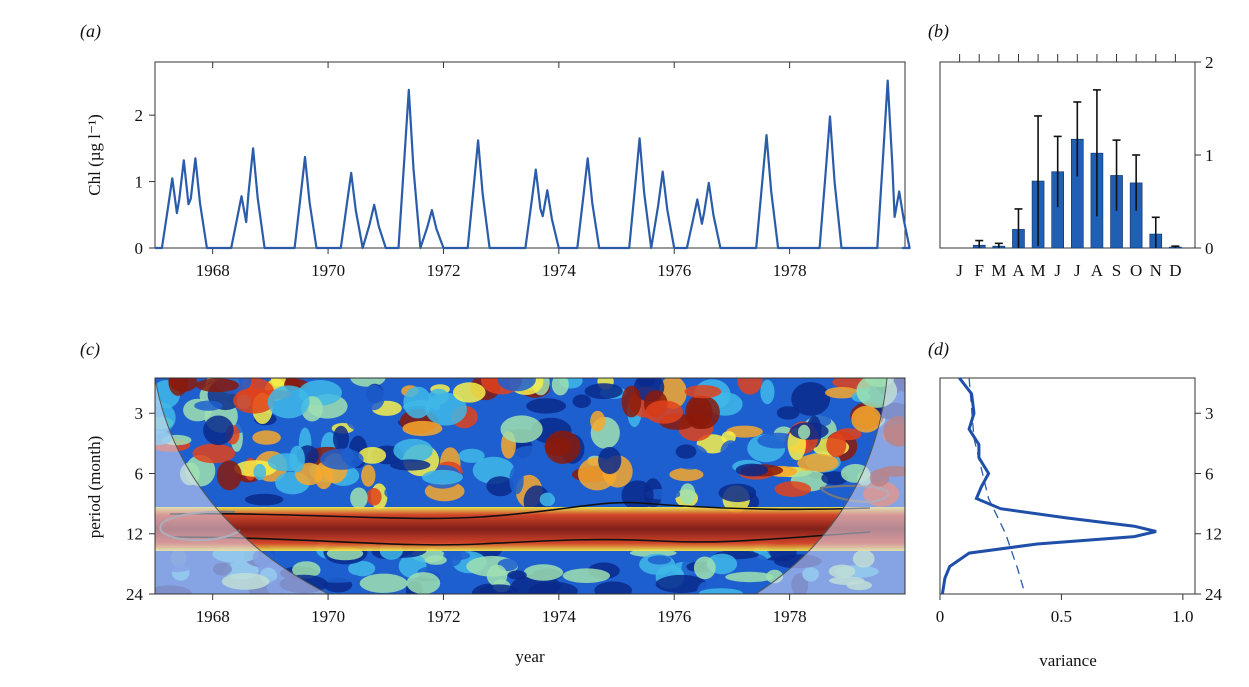 The width and height of the screenshot is (1249, 687). What do you see at coordinates (1018, 270) in the screenshot?
I see `month-label: A` at bounding box center [1018, 270].